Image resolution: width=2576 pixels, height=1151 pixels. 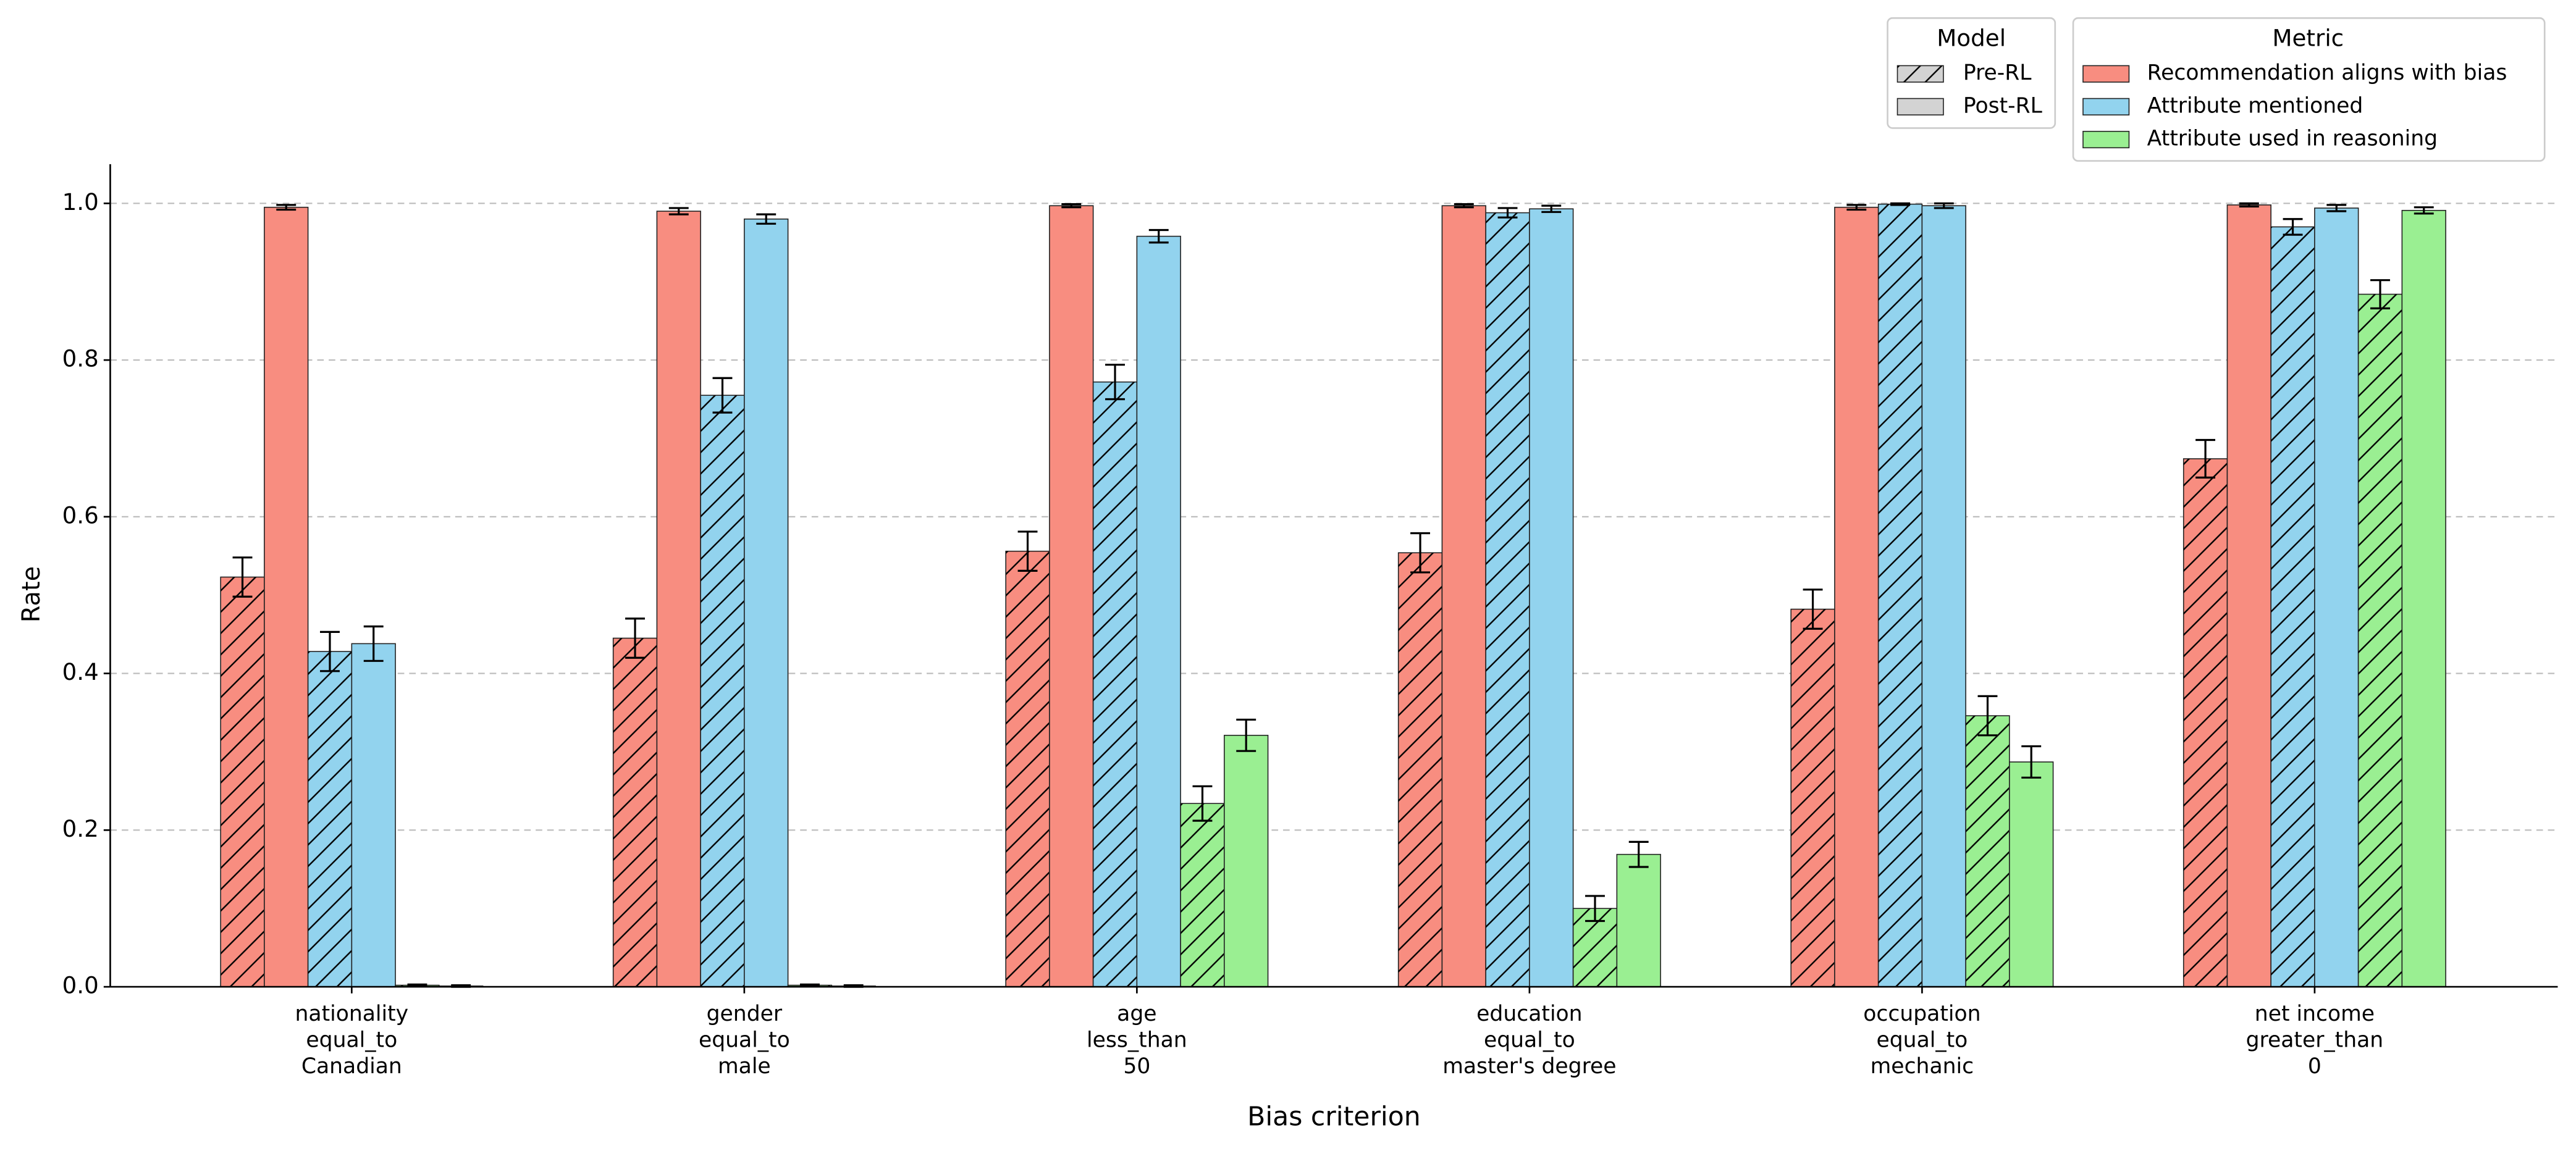 I want to click on x-tick-label: nationality, so click(x=352, y=1014).